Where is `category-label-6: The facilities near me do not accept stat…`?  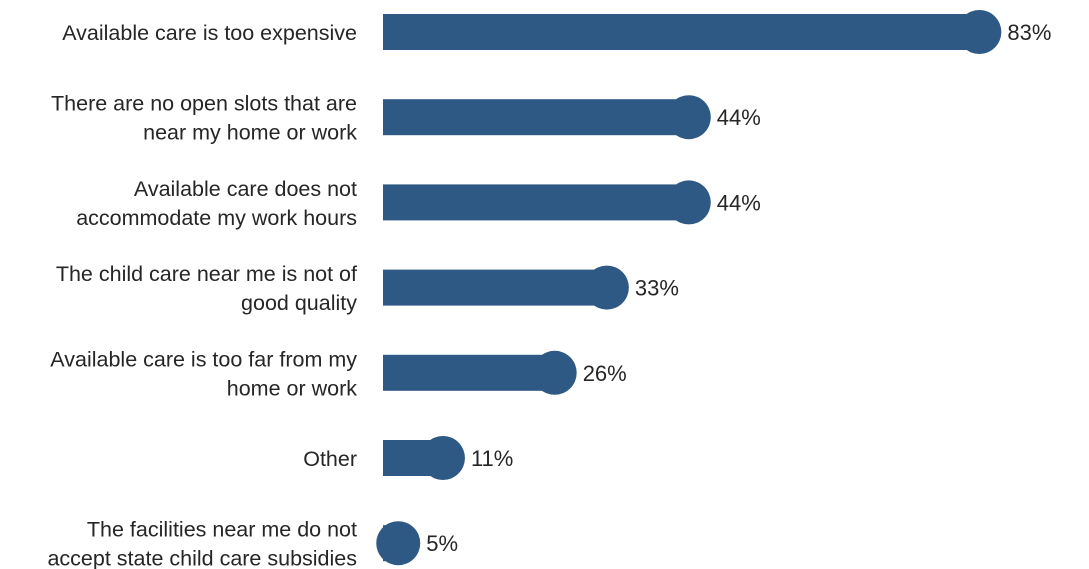
category-label-6: The facilities near me do not accept stat… is located at coordinates (202, 543).